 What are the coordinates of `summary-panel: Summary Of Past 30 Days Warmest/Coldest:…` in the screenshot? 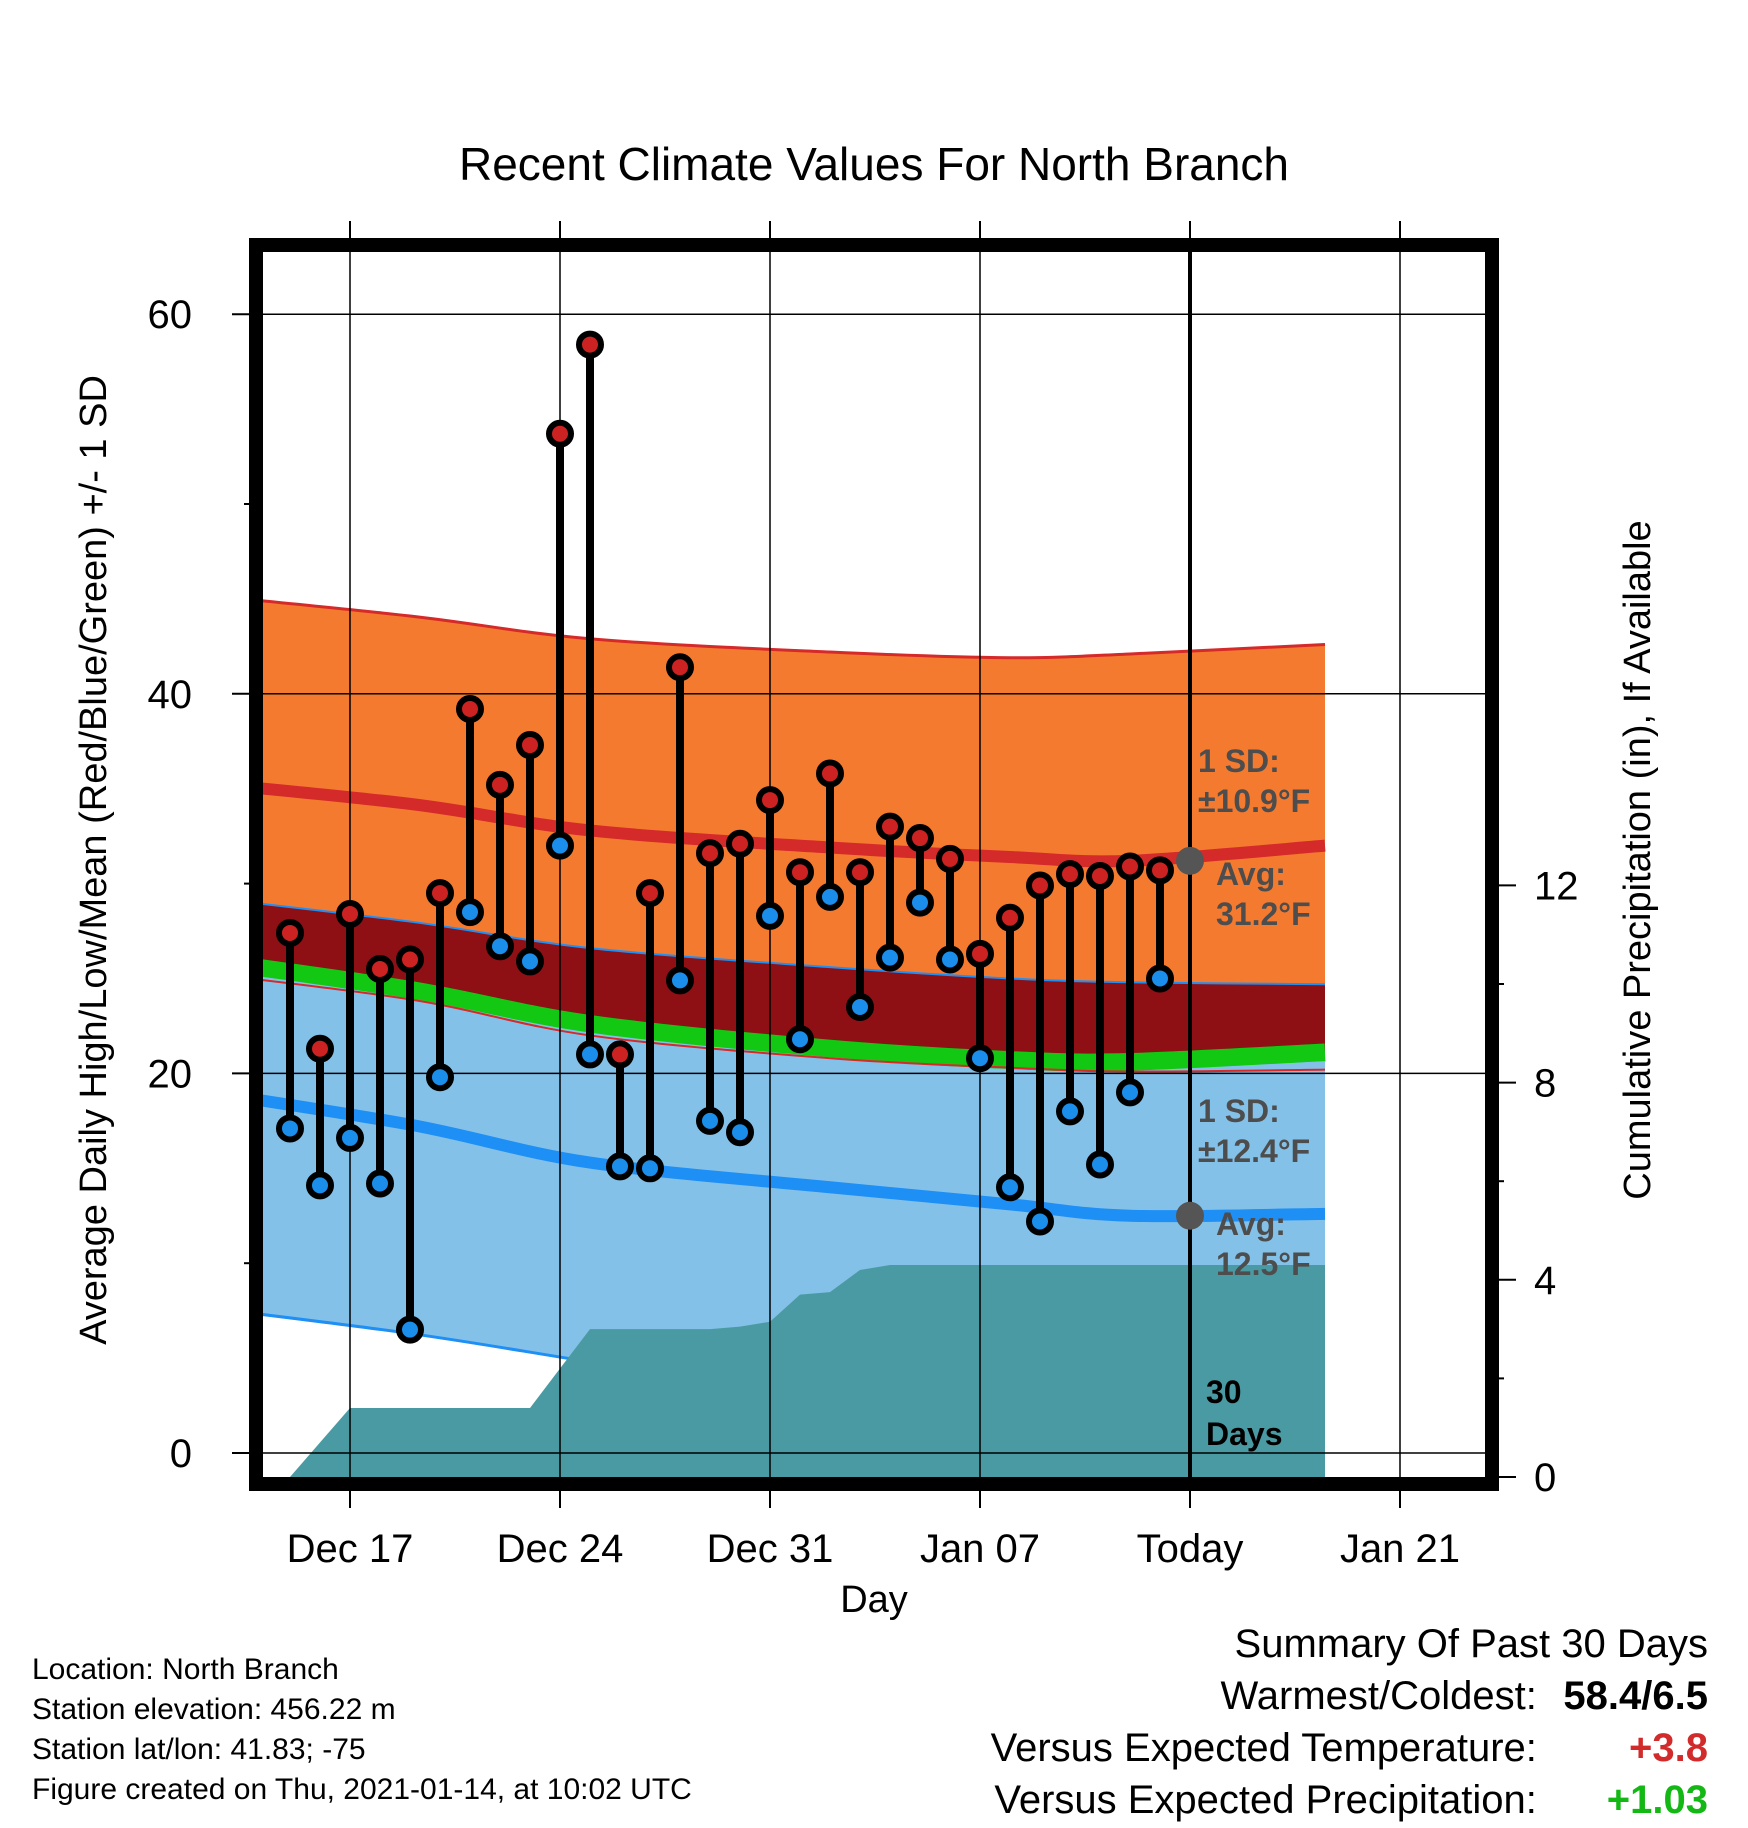 It's located at (1349, 1722).